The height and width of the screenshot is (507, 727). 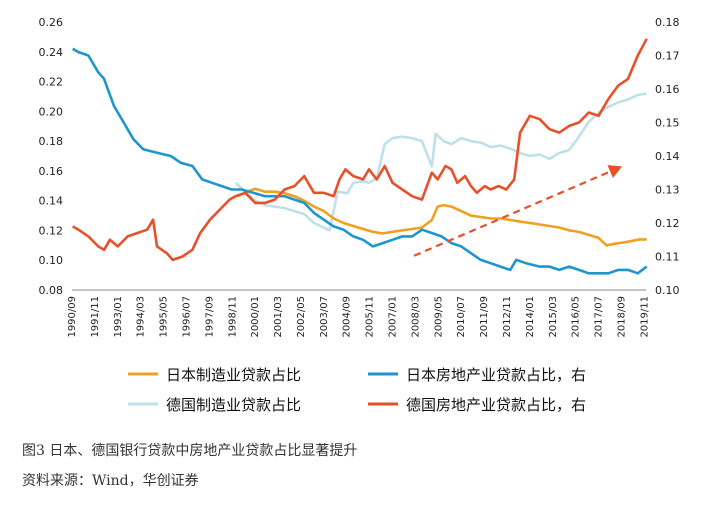 What do you see at coordinates (51, 22) in the screenshot?
I see `left-tick-label: 0.26` at bounding box center [51, 22].